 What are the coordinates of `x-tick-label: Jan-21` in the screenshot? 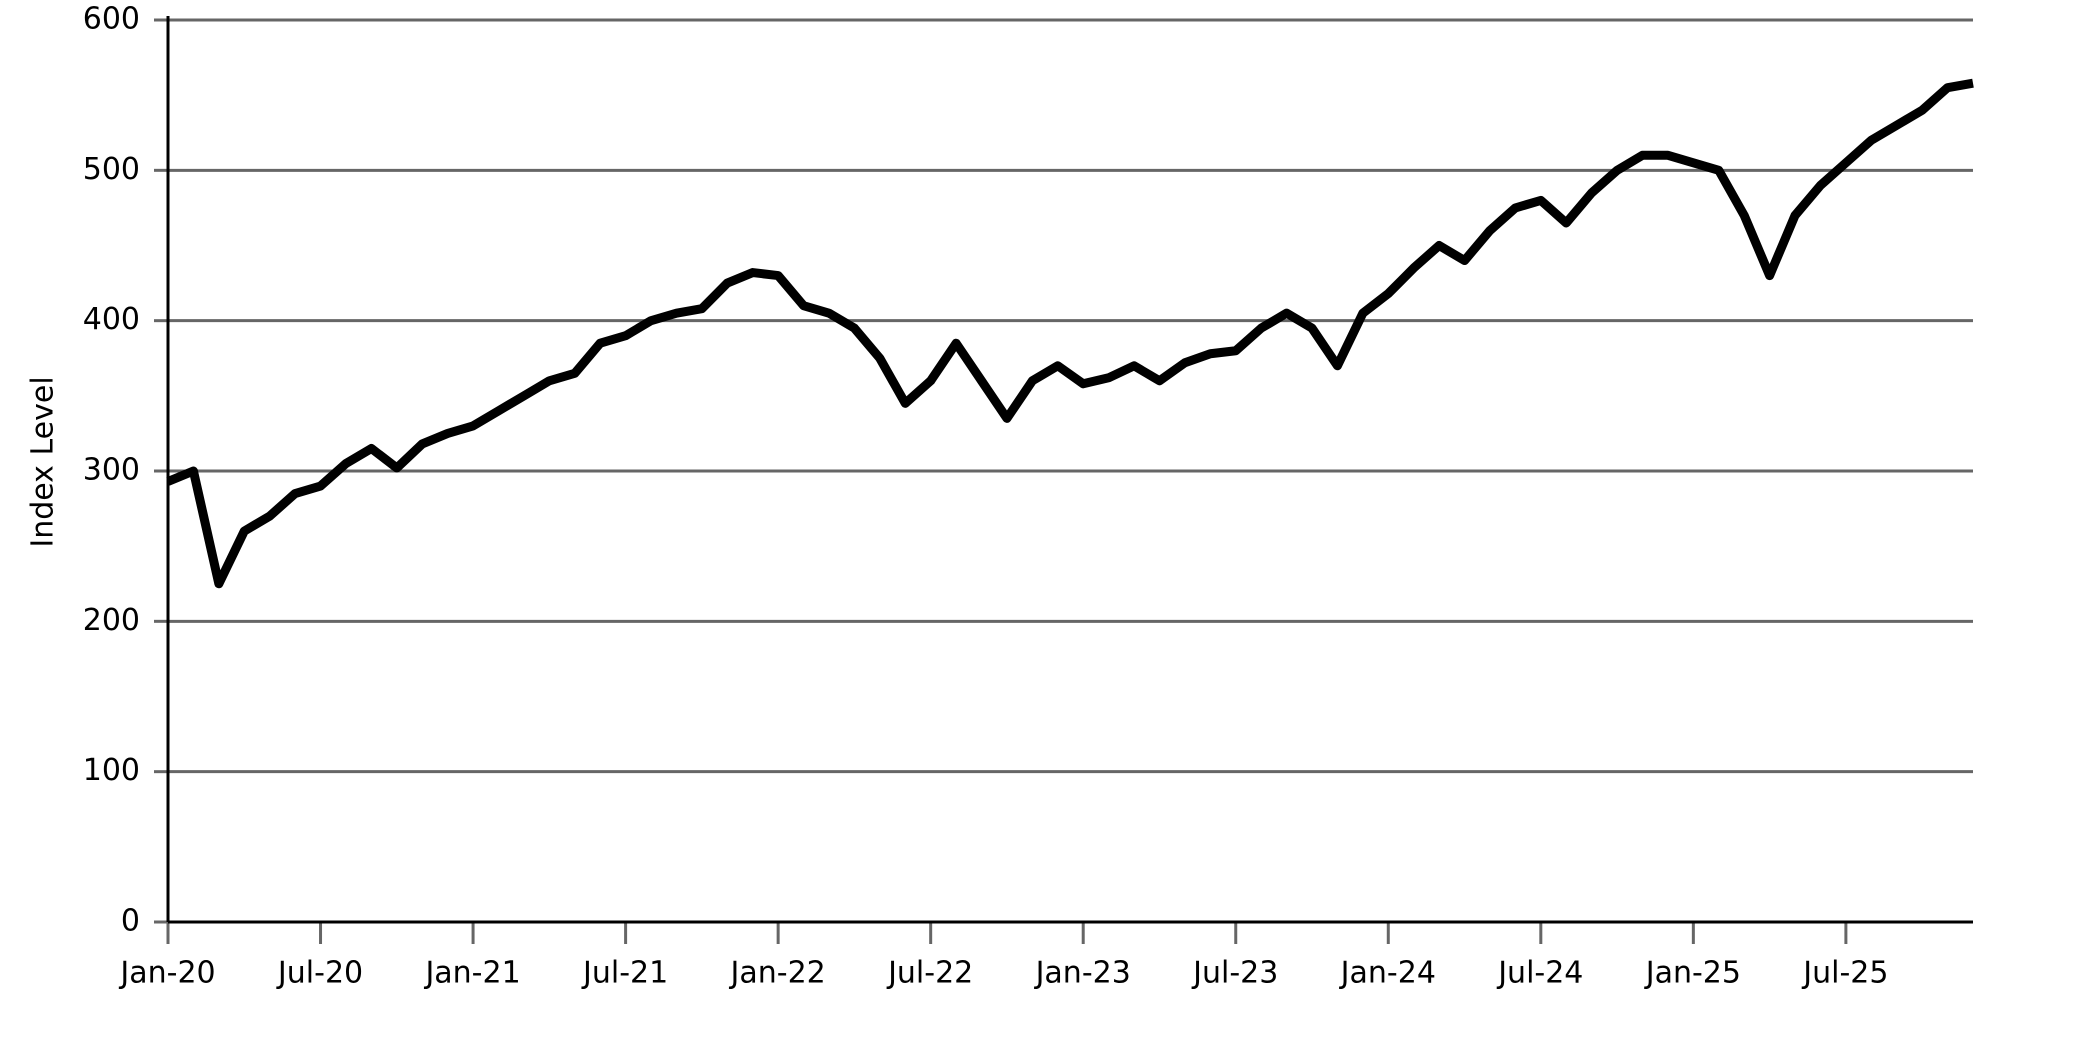 It's located at (471, 973).